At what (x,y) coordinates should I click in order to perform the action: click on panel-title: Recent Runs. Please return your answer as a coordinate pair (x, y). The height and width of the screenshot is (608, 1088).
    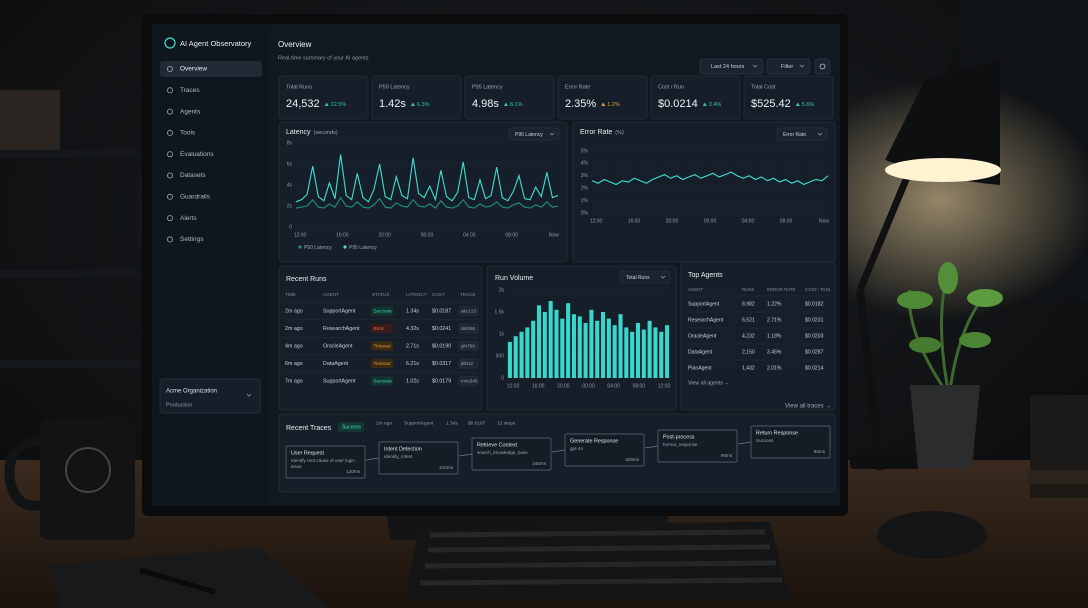
    Looking at the image, I should click on (306, 279).